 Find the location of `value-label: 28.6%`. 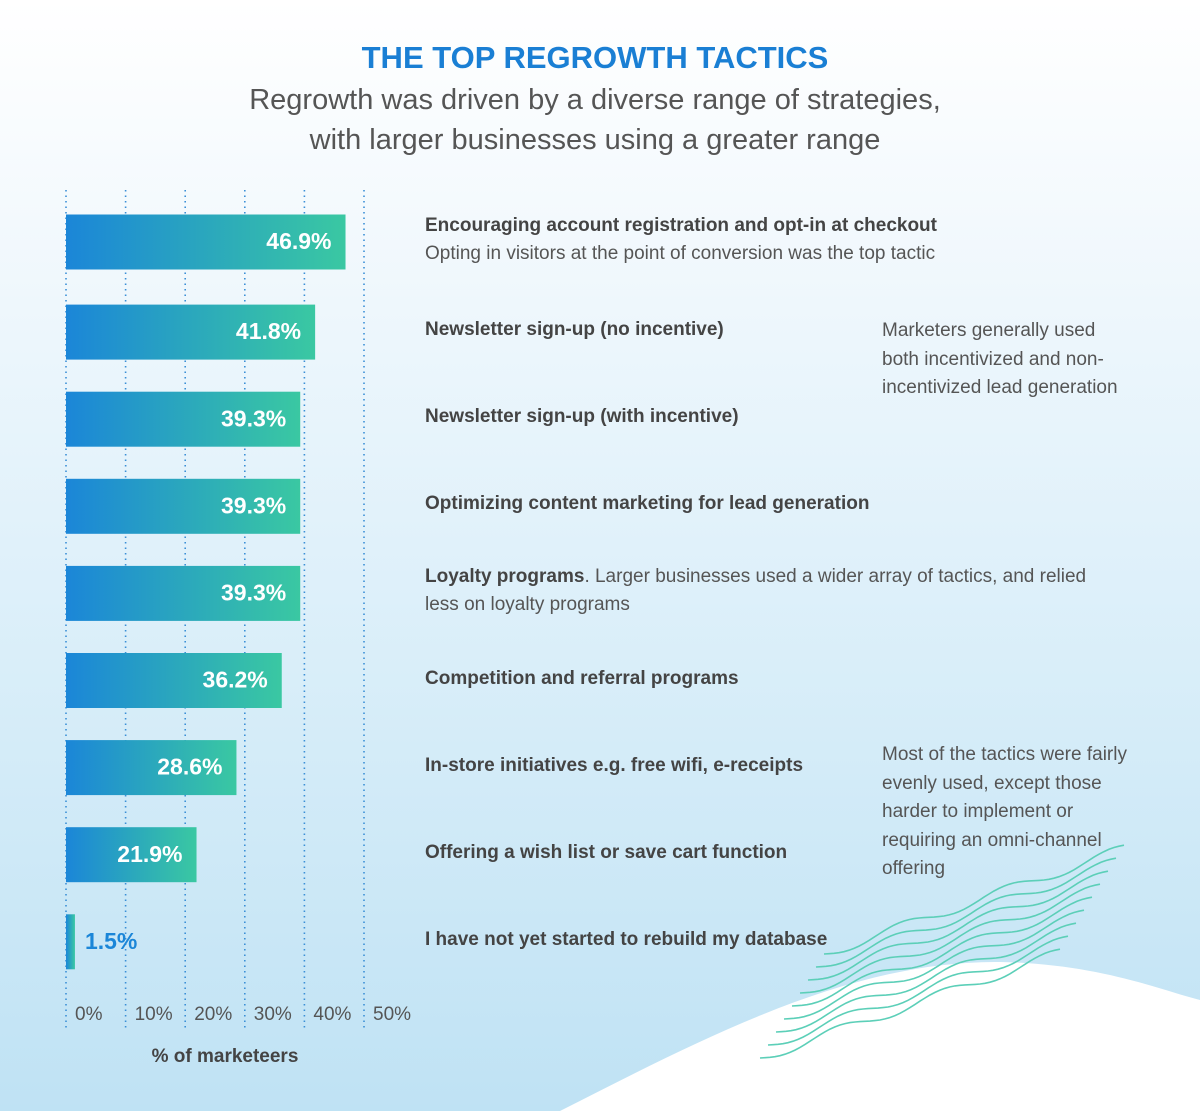

value-label: 28.6% is located at coordinates (189, 767).